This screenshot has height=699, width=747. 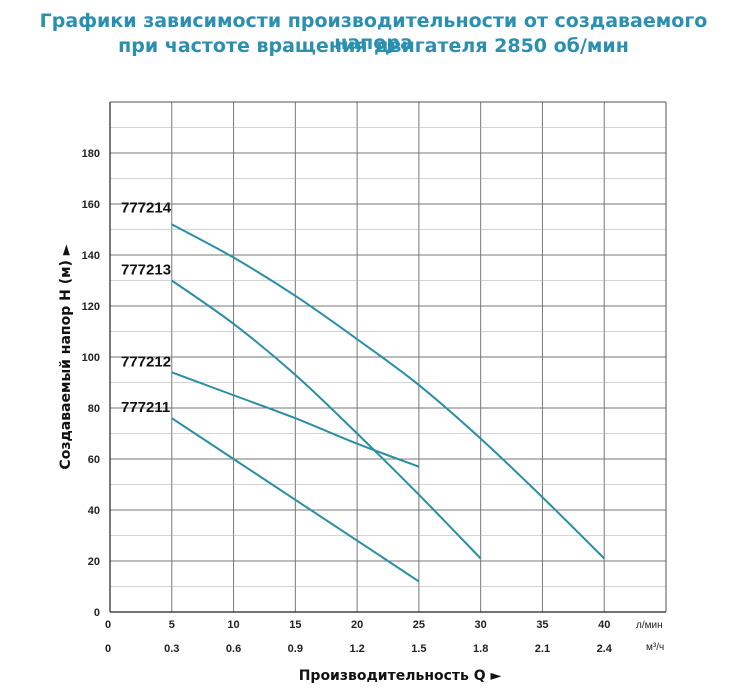 What do you see at coordinates (172, 625) in the screenshot?
I see `x-tick-label: 5` at bounding box center [172, 625].